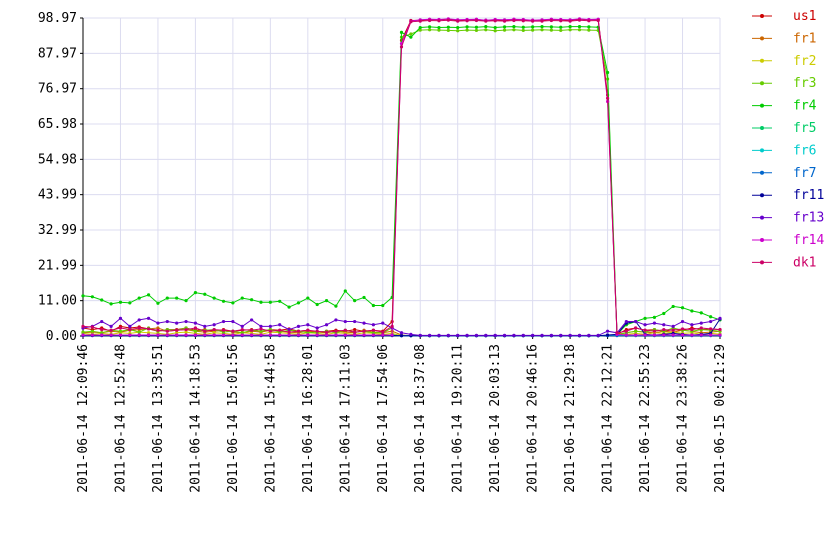 This screenshot has height=560, width=840. Describe the element at coordinates (804, 128) in the screenshot. I see `legend-label: fr5` at that location.